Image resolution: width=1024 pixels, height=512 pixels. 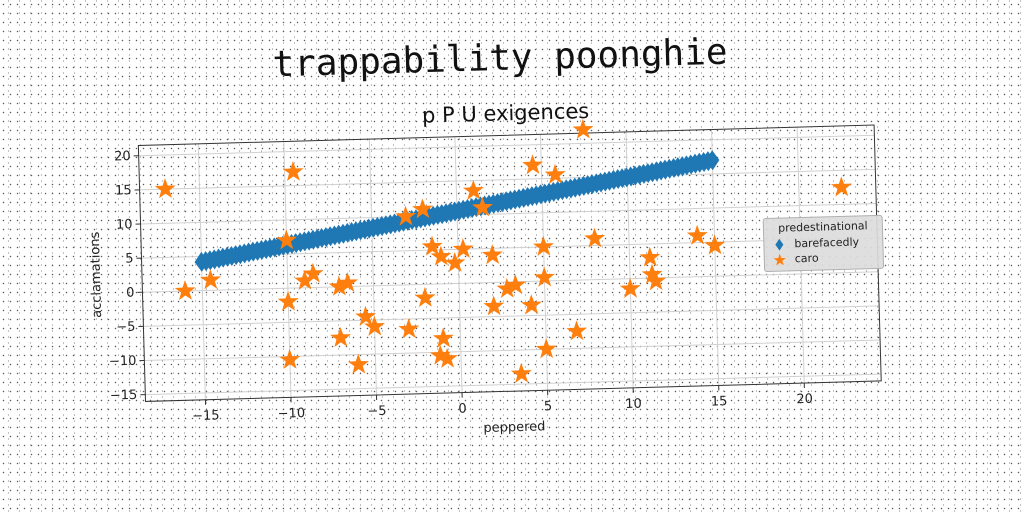 I want to click on legend-title: predestinational, so click(x=823, y=227).